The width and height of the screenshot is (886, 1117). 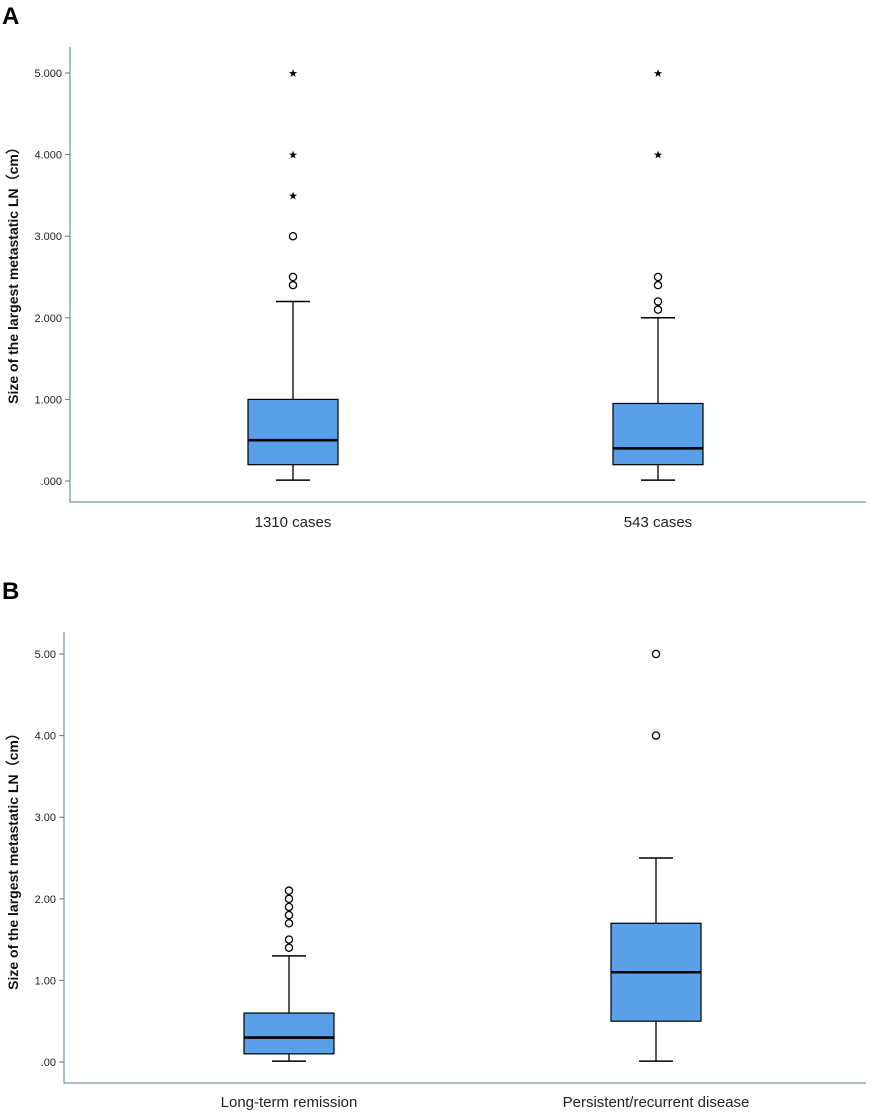 What do you see at coordinates (45, 818) in the screenshot?
I see `y-tick-label: 3.00` at bounding box center [45, 818].